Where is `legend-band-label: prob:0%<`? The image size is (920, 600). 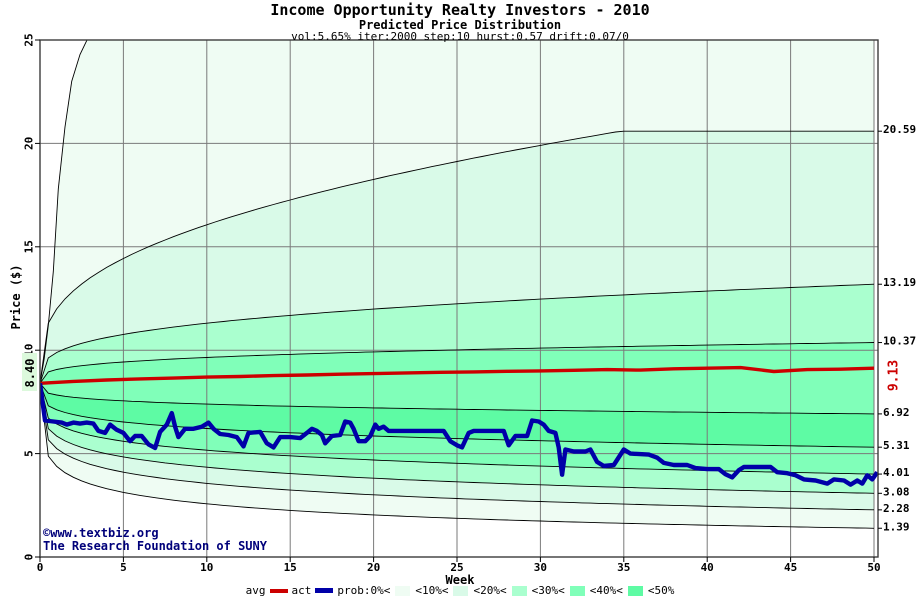
legend-band-label: prob:0%< is located at coordinates (364, 590).